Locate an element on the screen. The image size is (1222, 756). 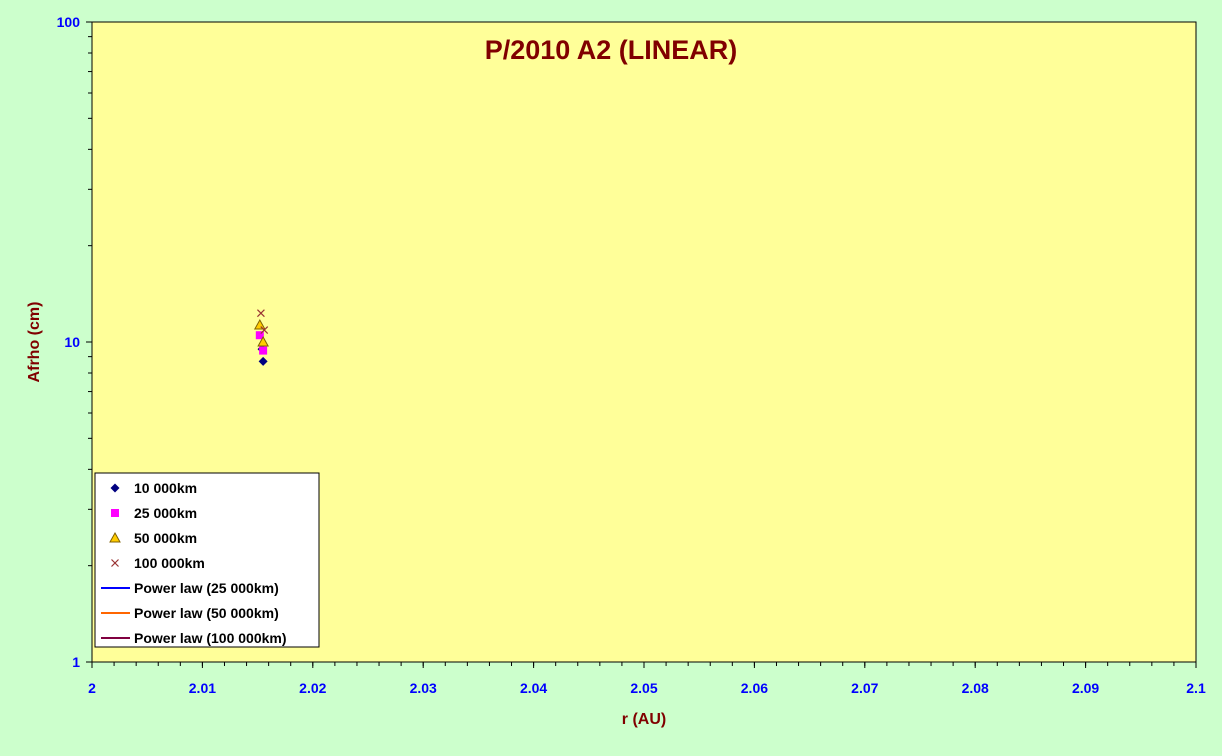
legend-item: 10 000km is located at coordinates (153, 488).